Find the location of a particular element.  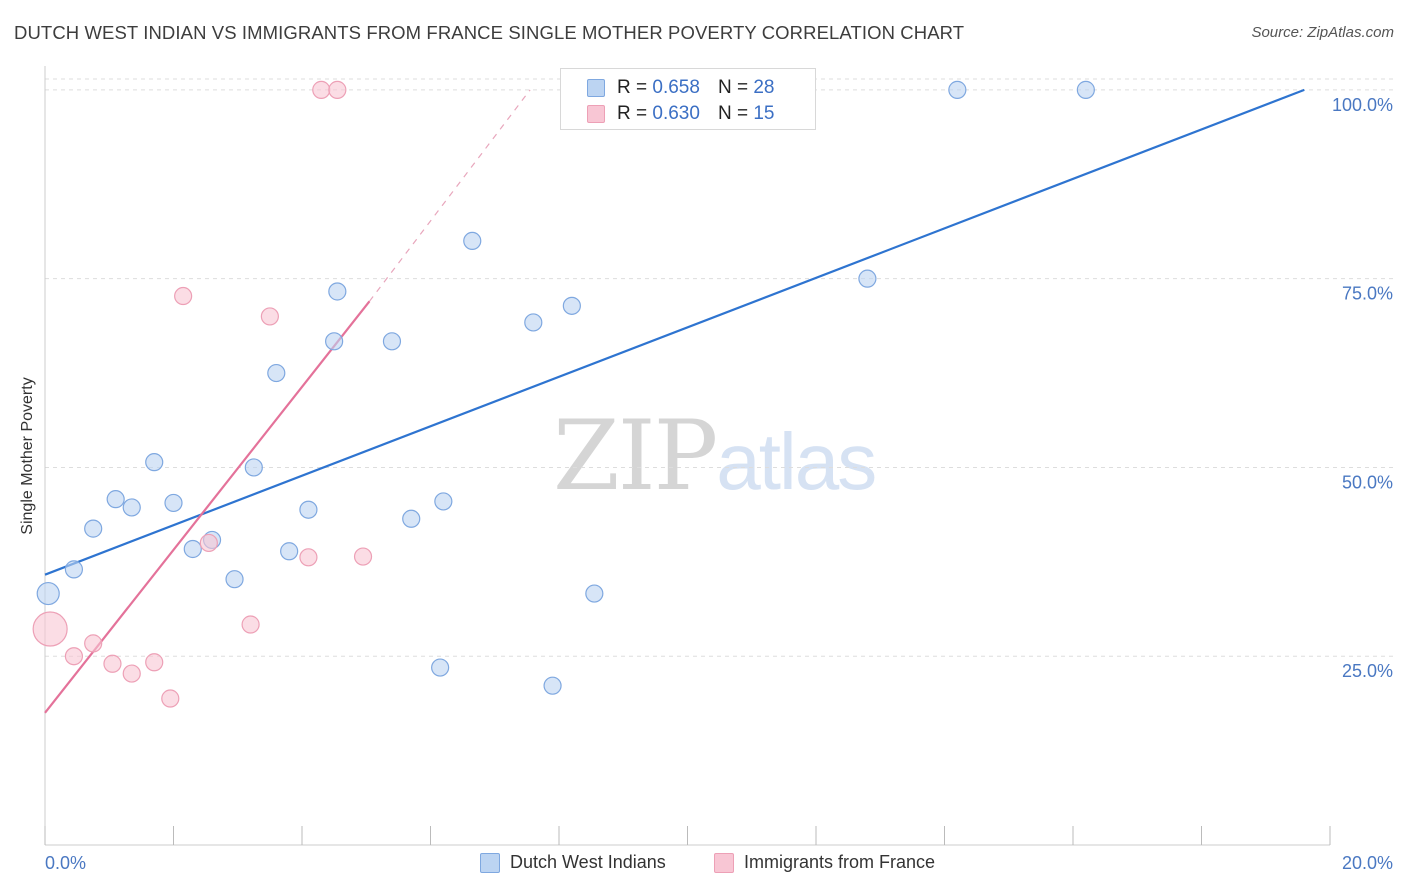

watermark: ZIPatlas is located at coordinates (715, 456).